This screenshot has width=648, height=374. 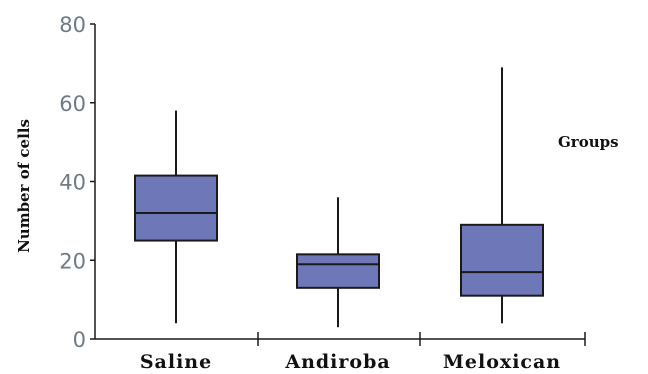 What do you see at coordinates (79, 340) in the screenshot?
I see `y-tick-label: 0` at bounding box center [79, 340].